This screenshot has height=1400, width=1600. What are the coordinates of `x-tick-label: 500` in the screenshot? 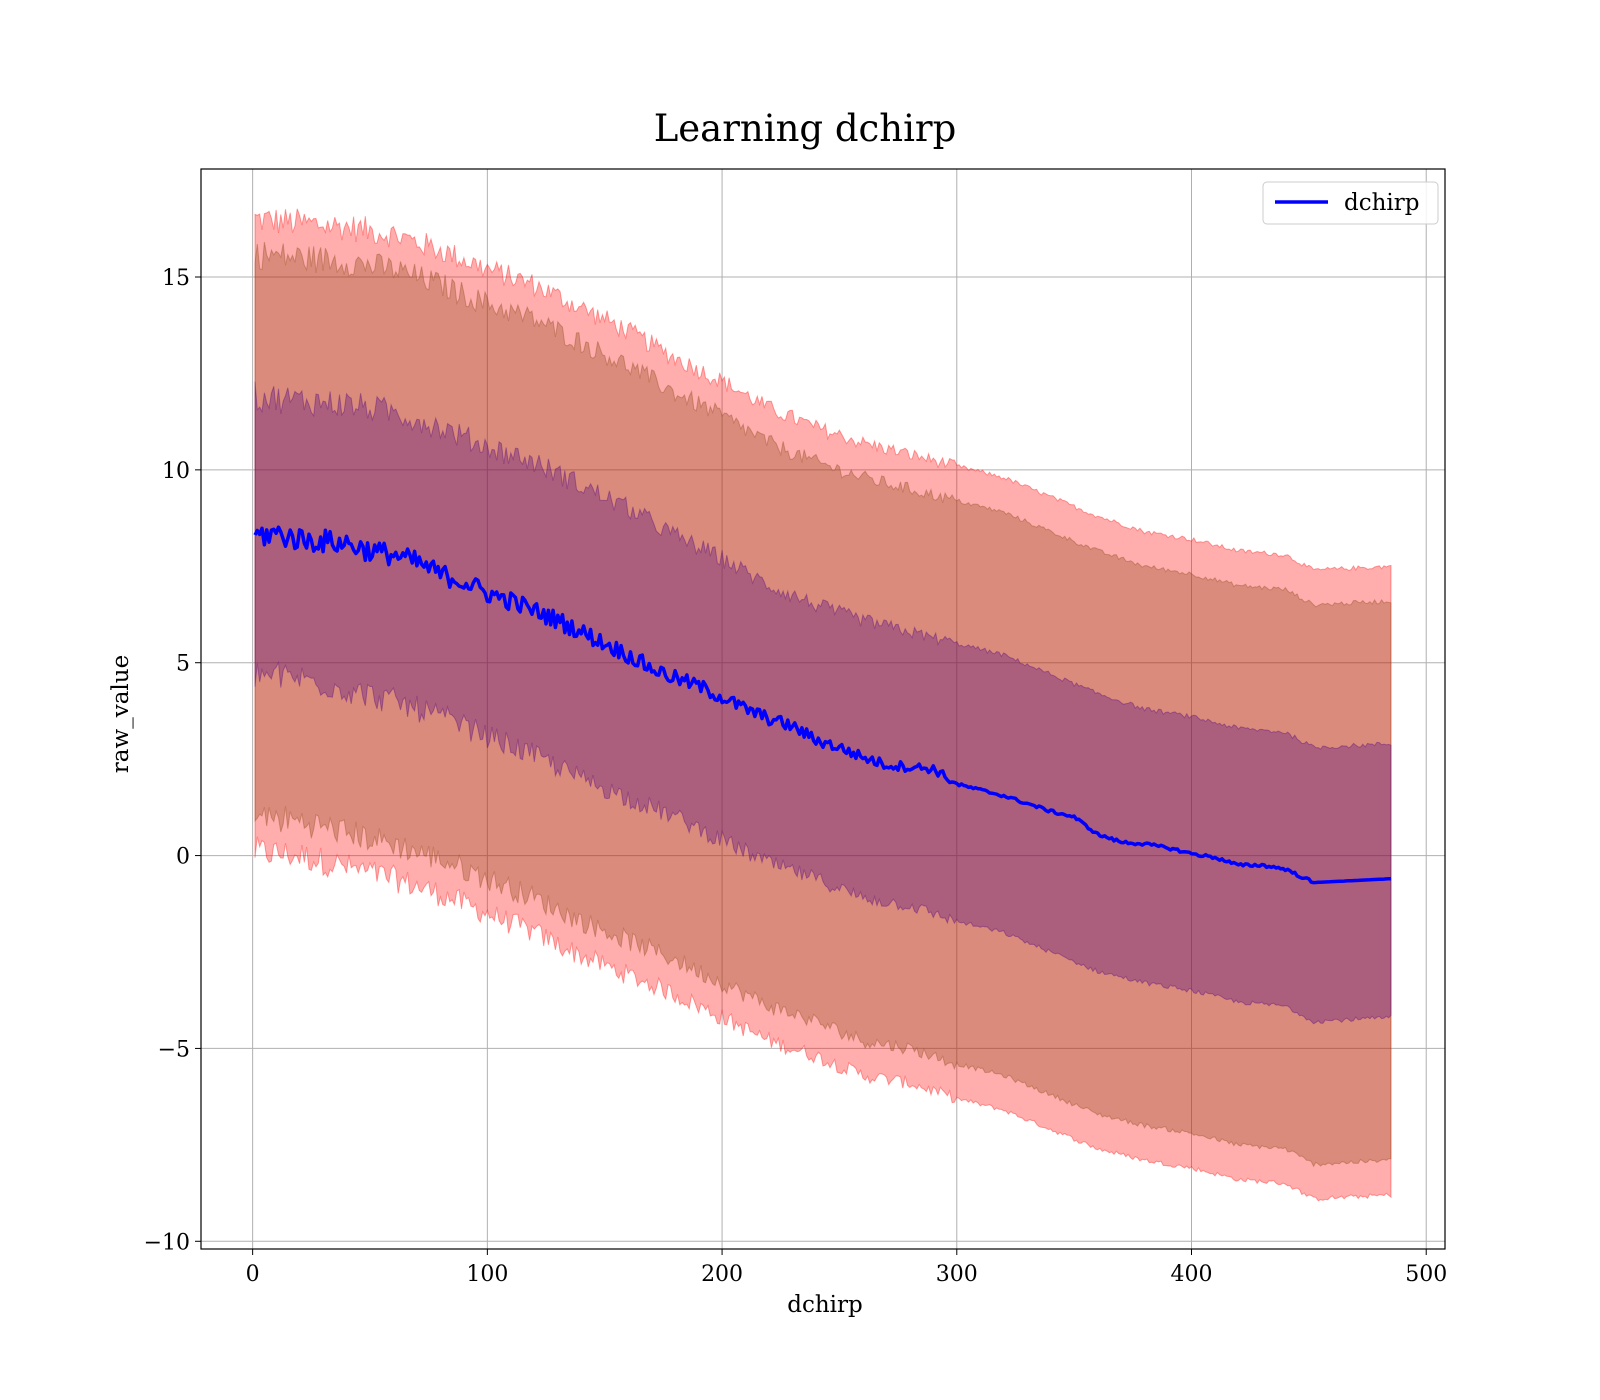 It's located at (1426, 1274).